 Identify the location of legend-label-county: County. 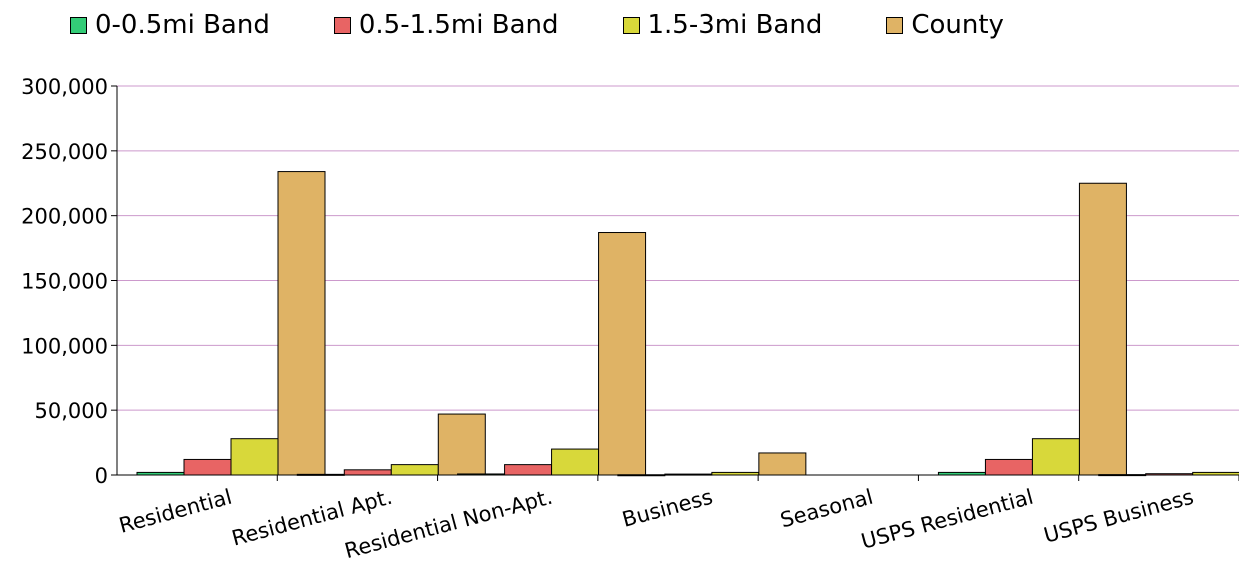
(957, 25).